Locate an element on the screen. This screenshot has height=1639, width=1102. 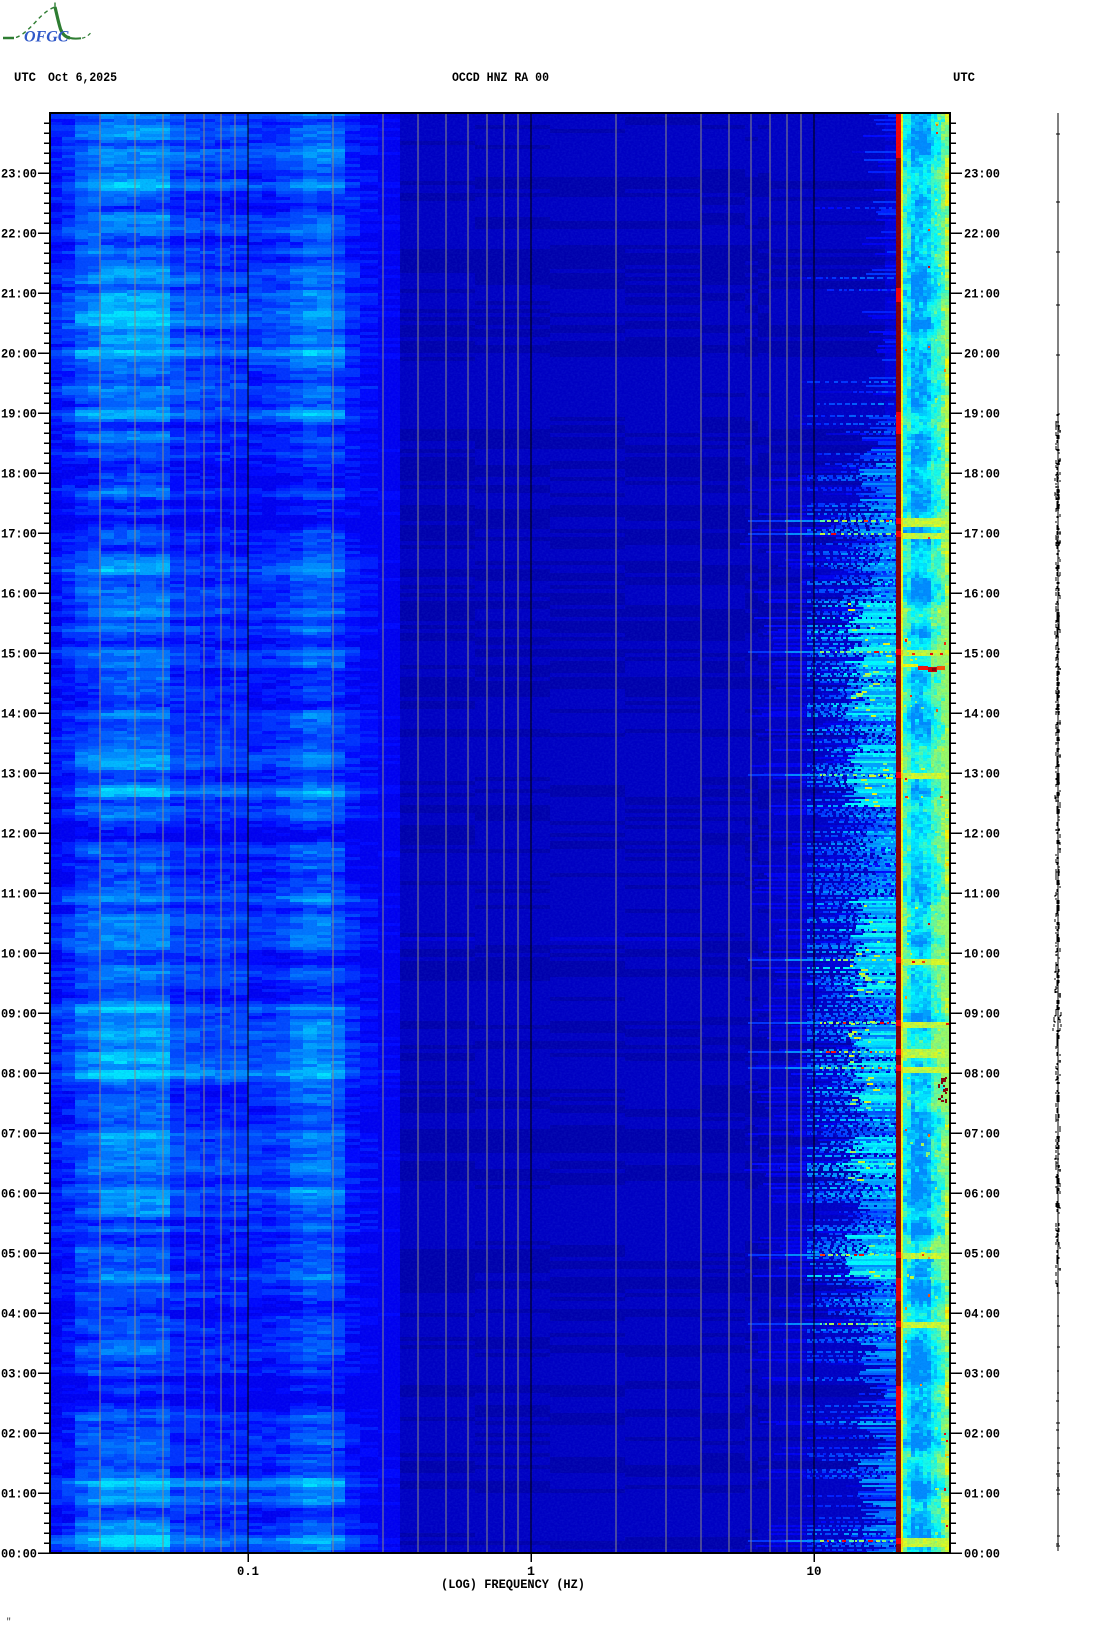
svg-text: (LOG) FREQUENCY (HZ) is located at coordinates (513, 1584).